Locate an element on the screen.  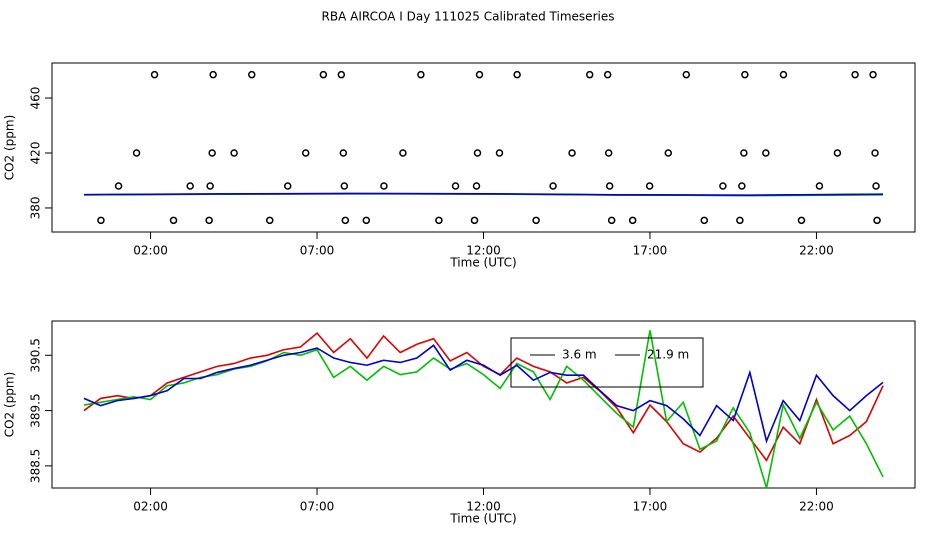
y-tick-label: 420 is located at coordinates (36, 153).